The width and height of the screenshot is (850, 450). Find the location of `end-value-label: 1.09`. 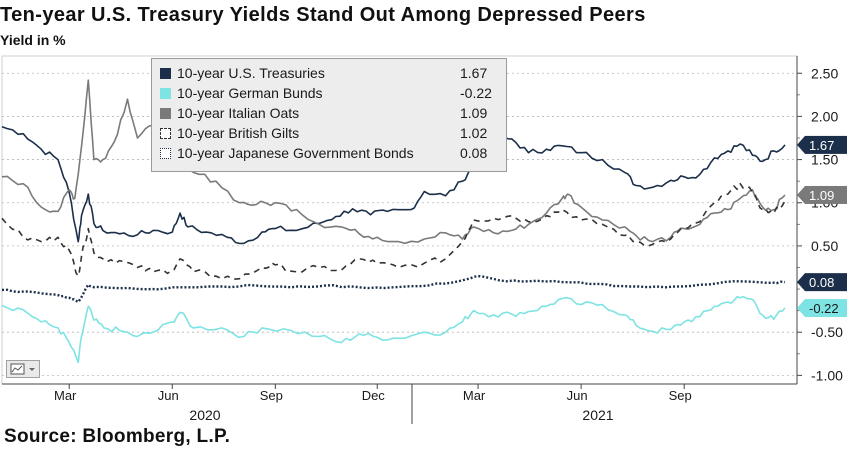

end-value-label: 1.09 is located at coordinates (821, 195).